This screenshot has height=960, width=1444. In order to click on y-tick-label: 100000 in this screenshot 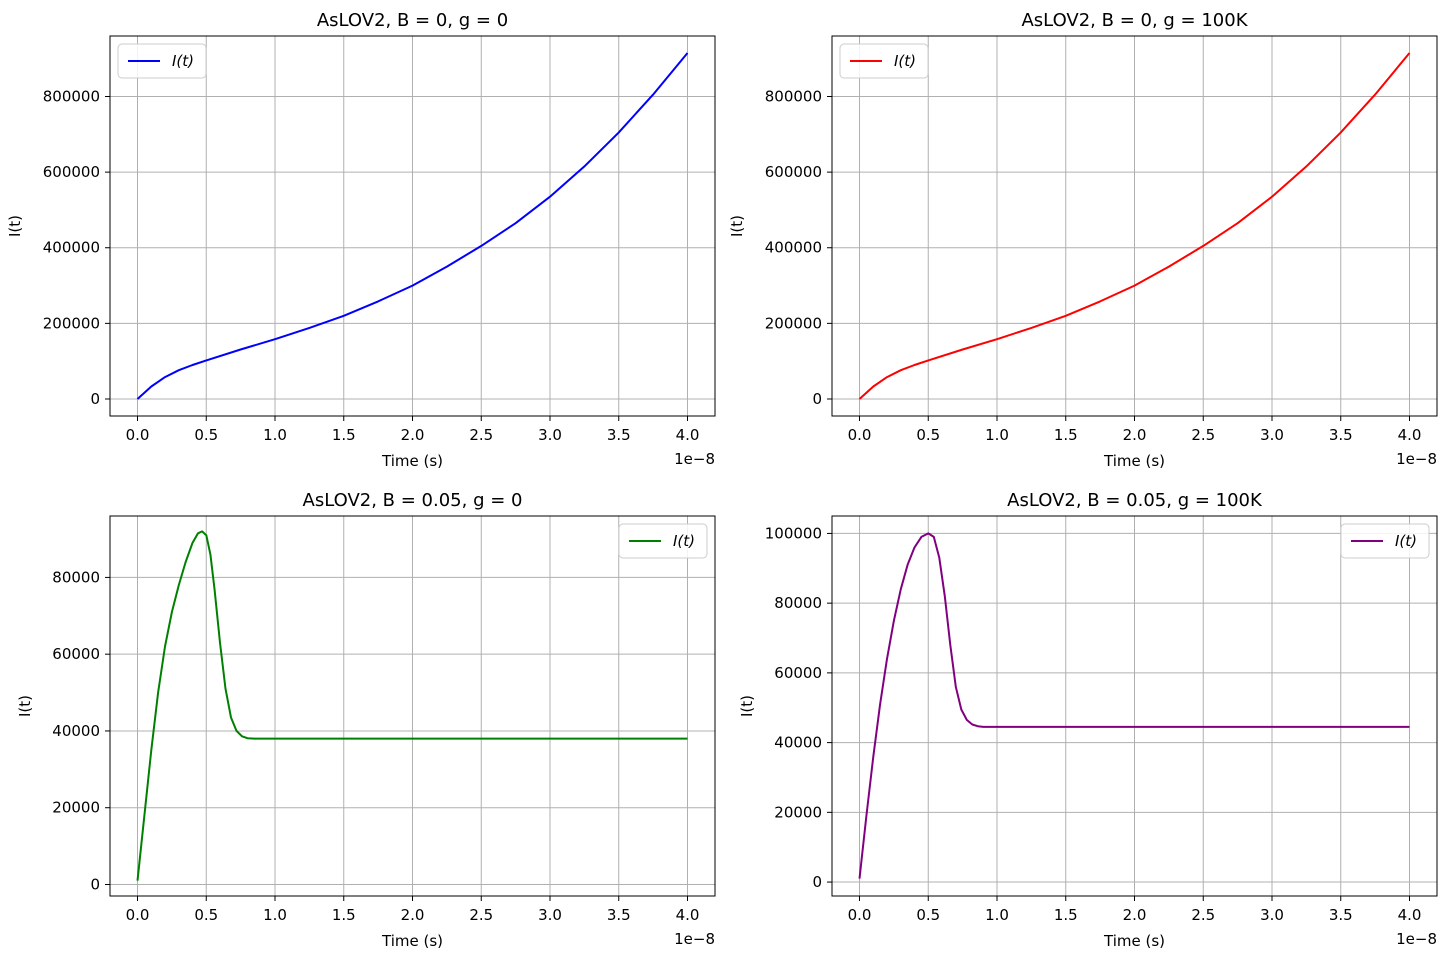, I will do `click(793, 533)`.